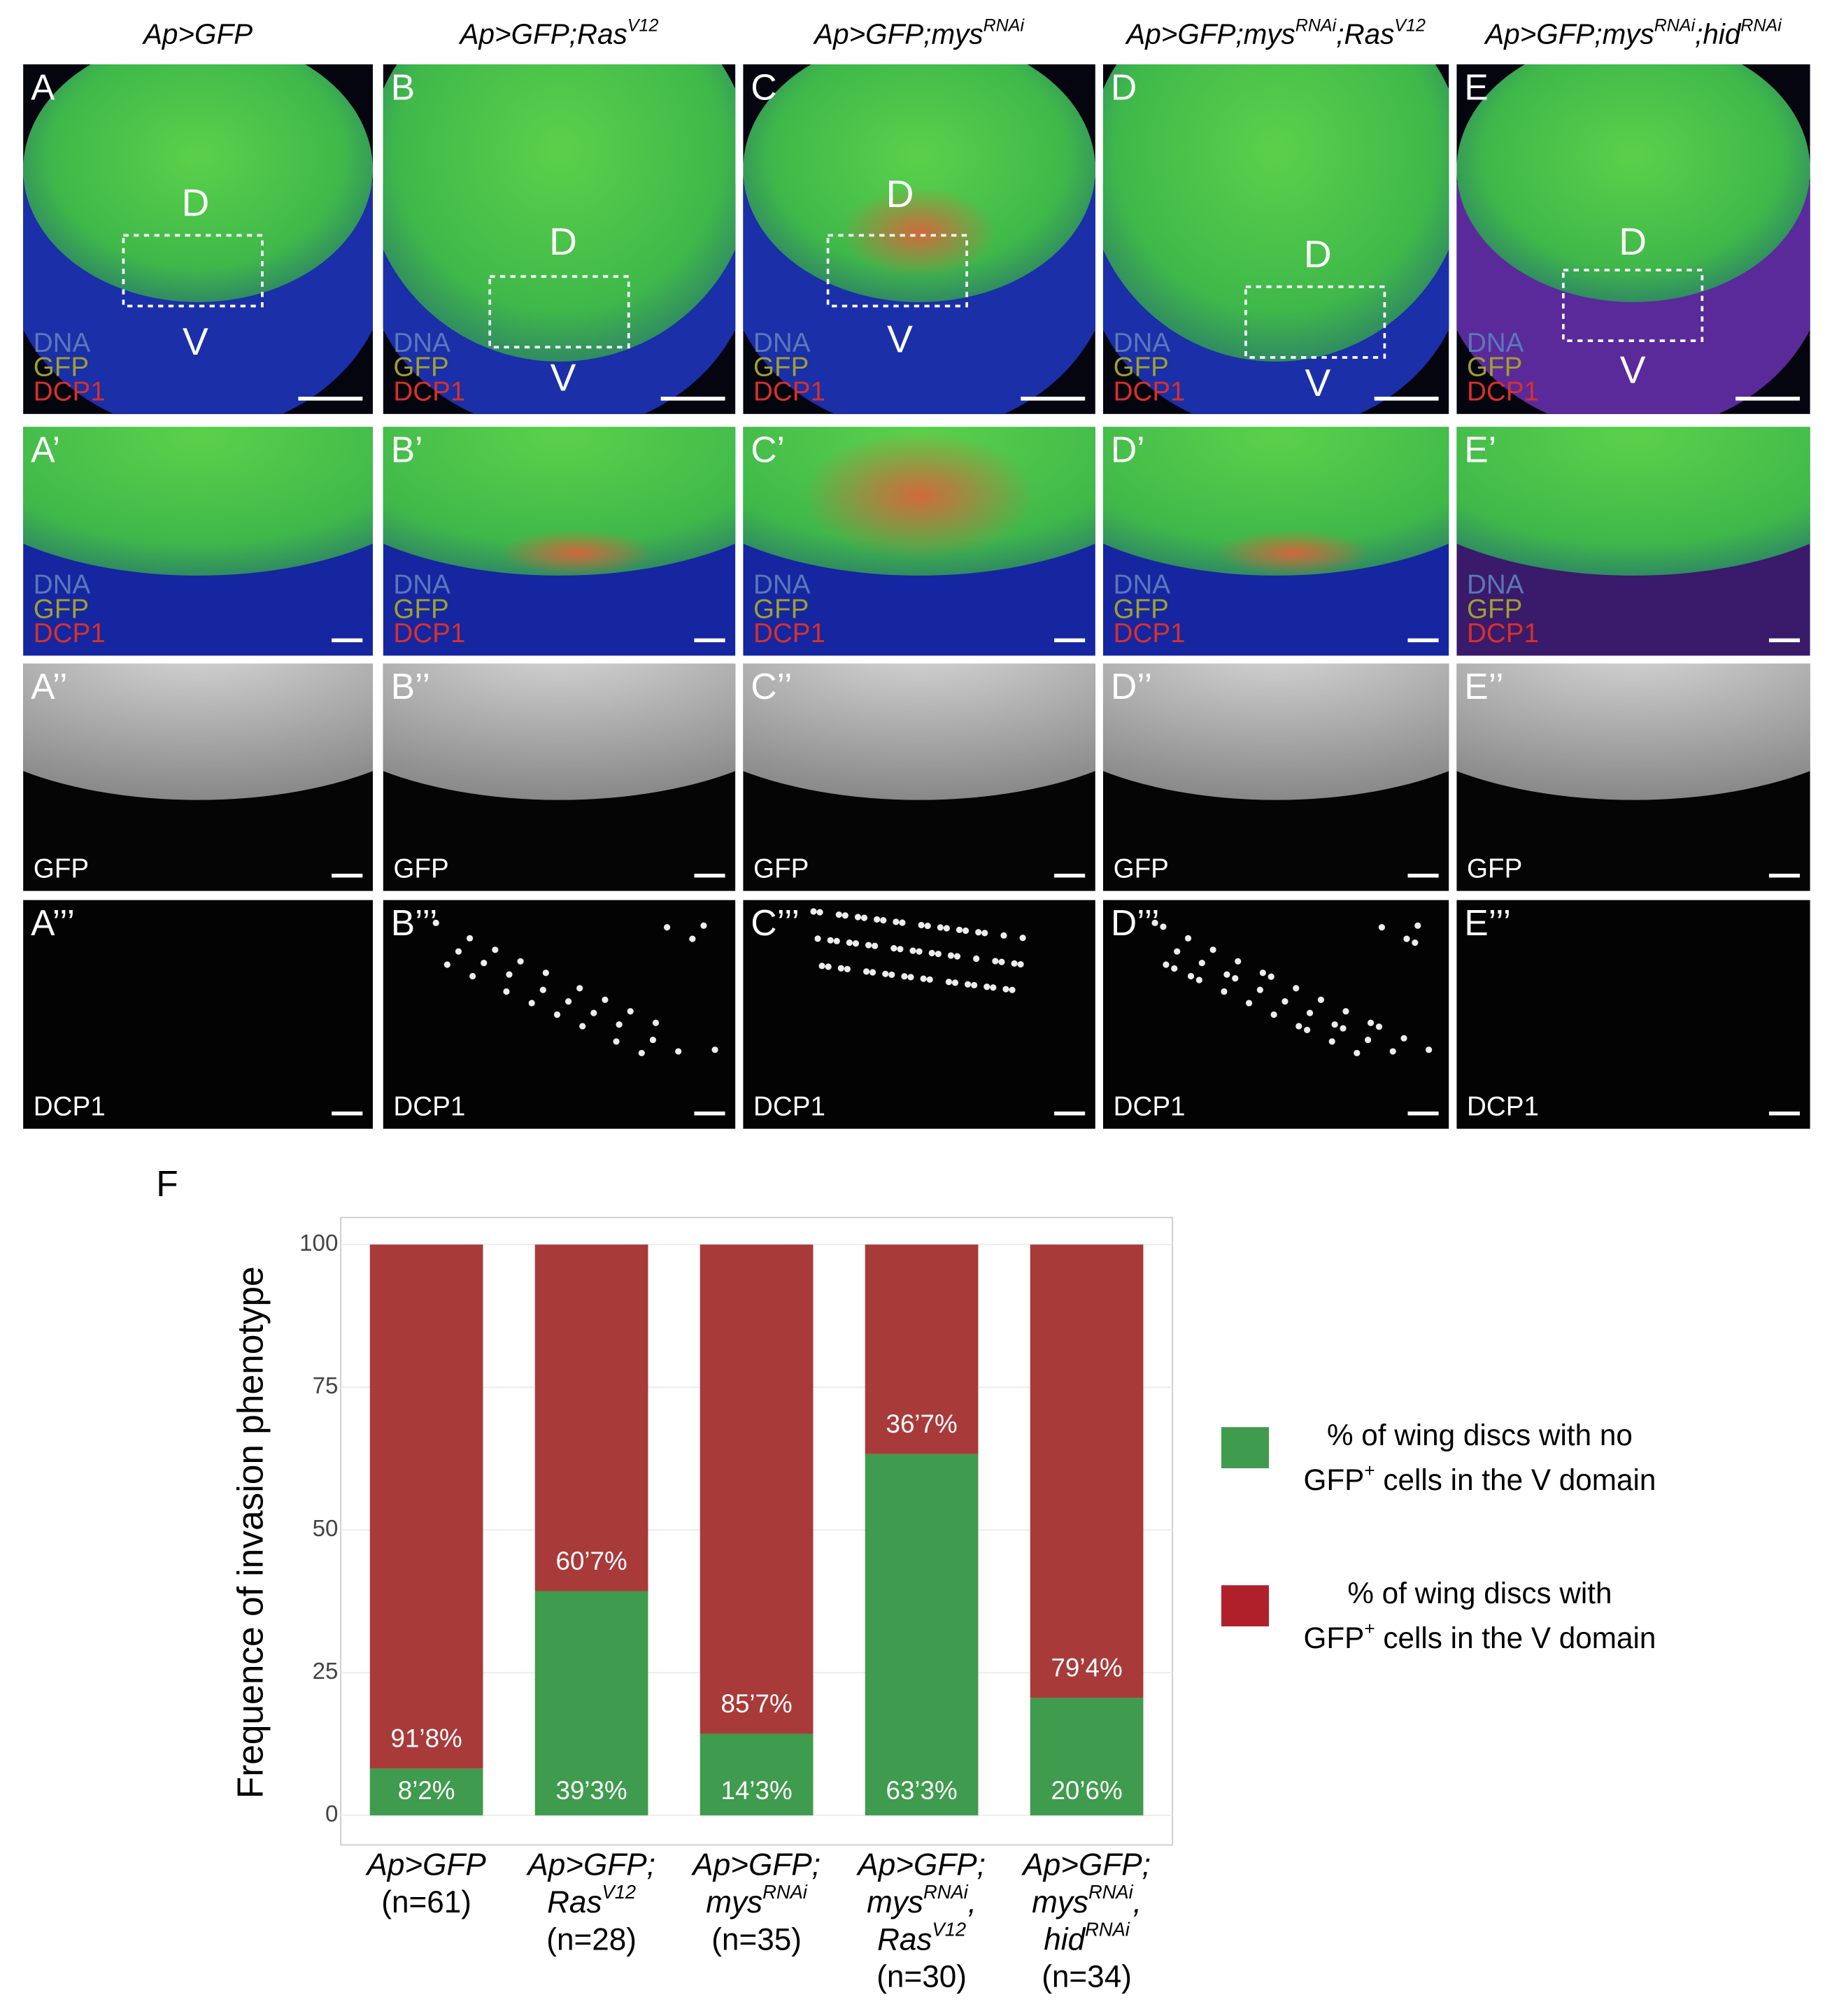 The width and height of the screenshot is (1832, 2016). I want to click on value-label: 79’4%, so click(1086, 1668).